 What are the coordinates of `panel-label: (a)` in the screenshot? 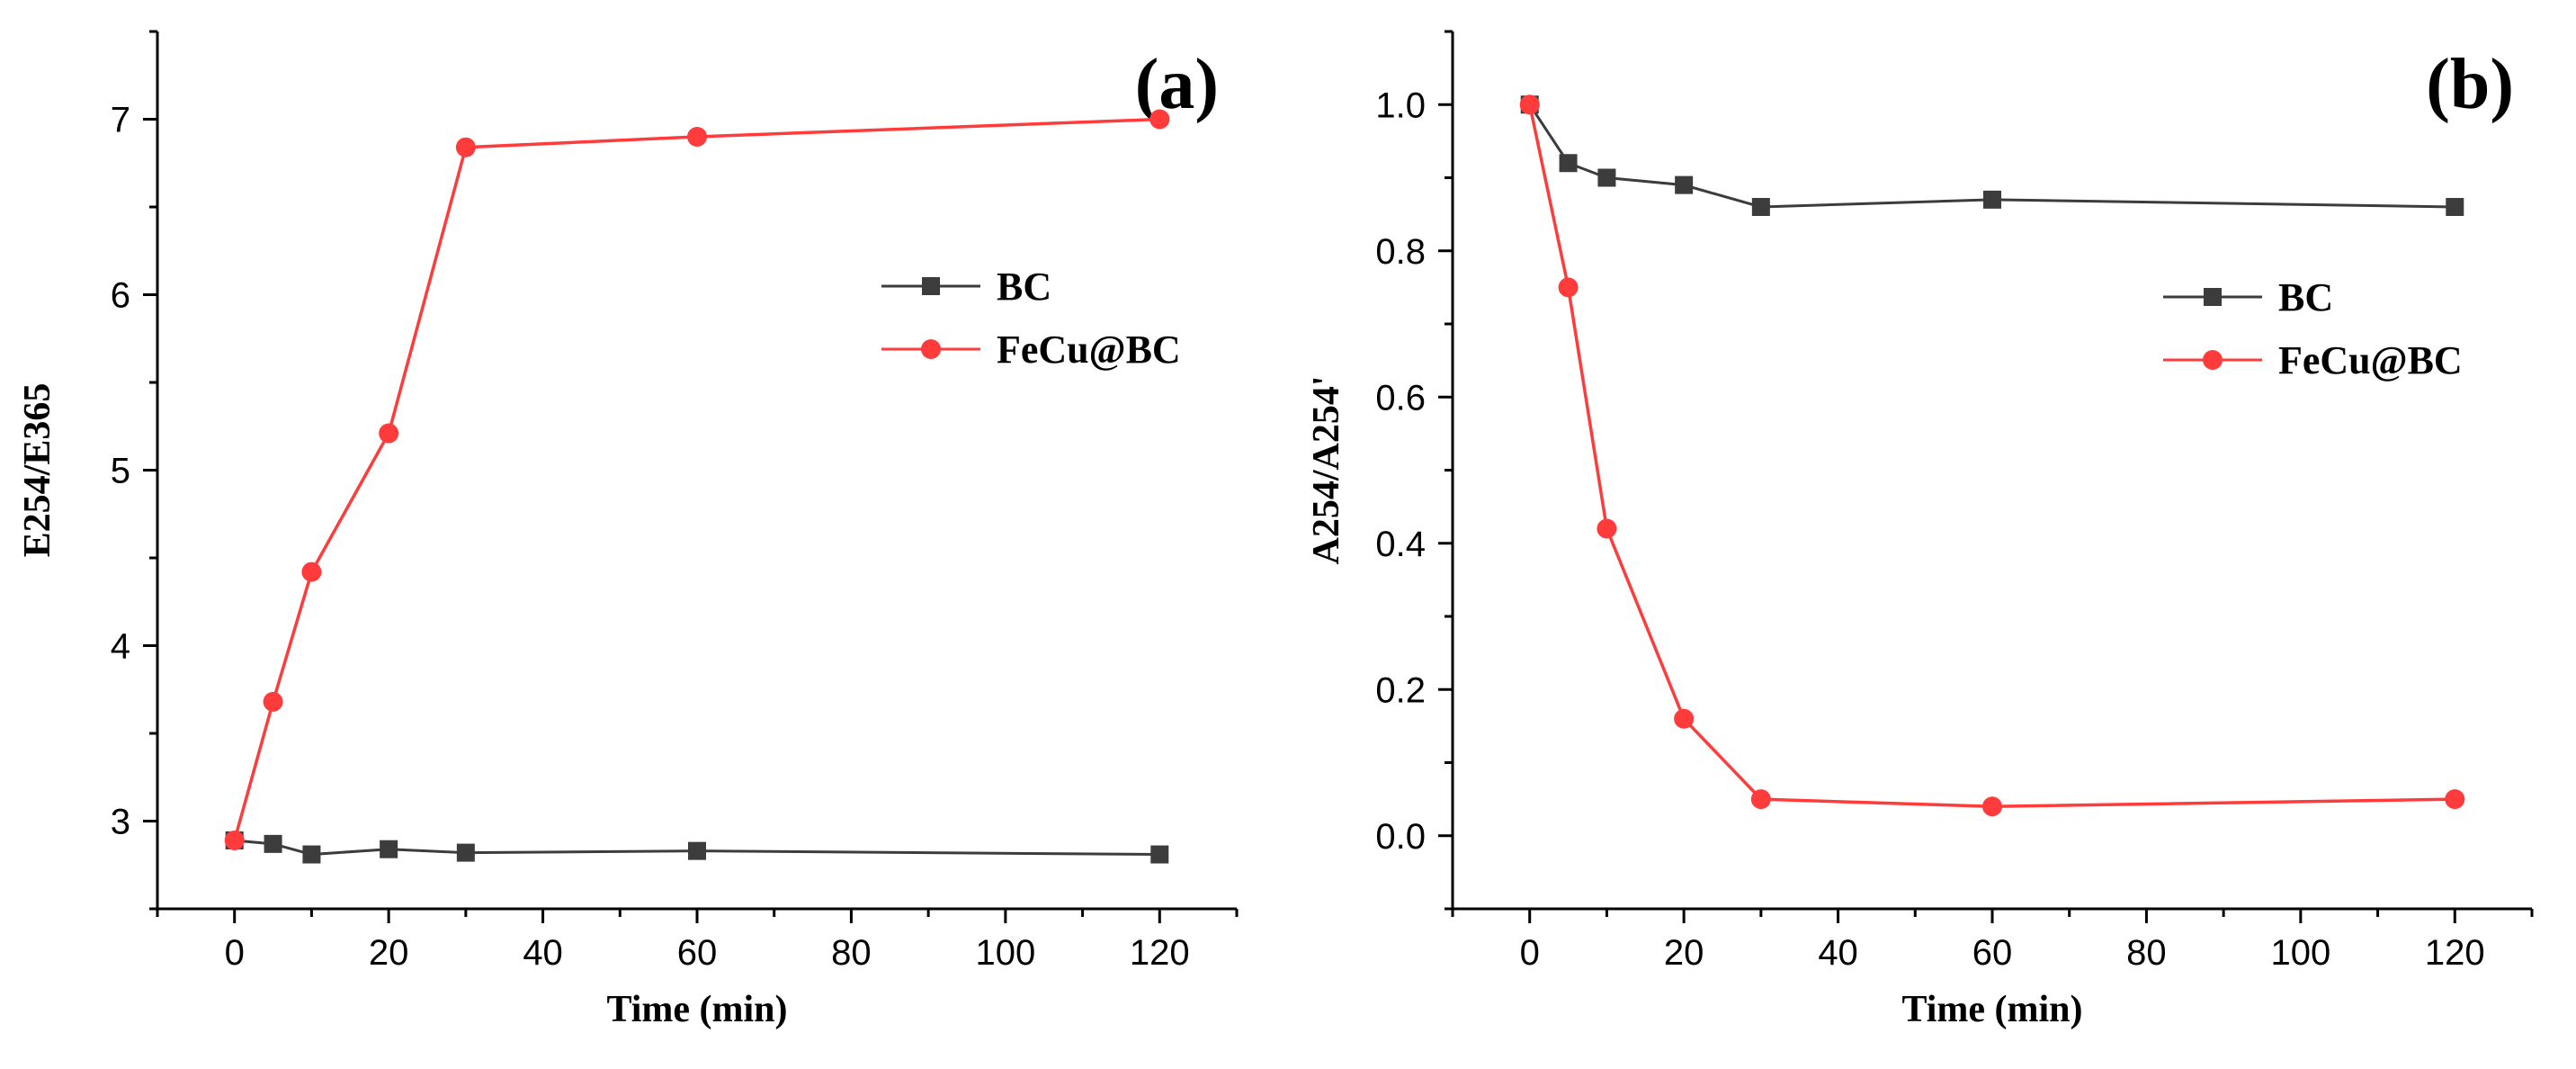 It's located at (1177, 84).